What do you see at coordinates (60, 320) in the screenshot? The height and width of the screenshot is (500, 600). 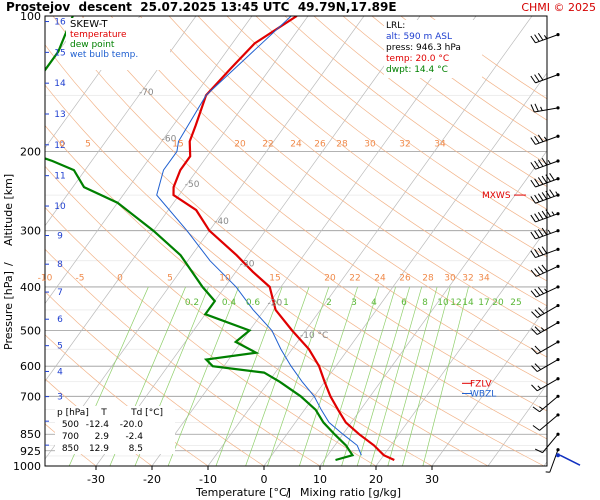 I see `altitude-tick-label: 6` at bounding box center [60, 320].